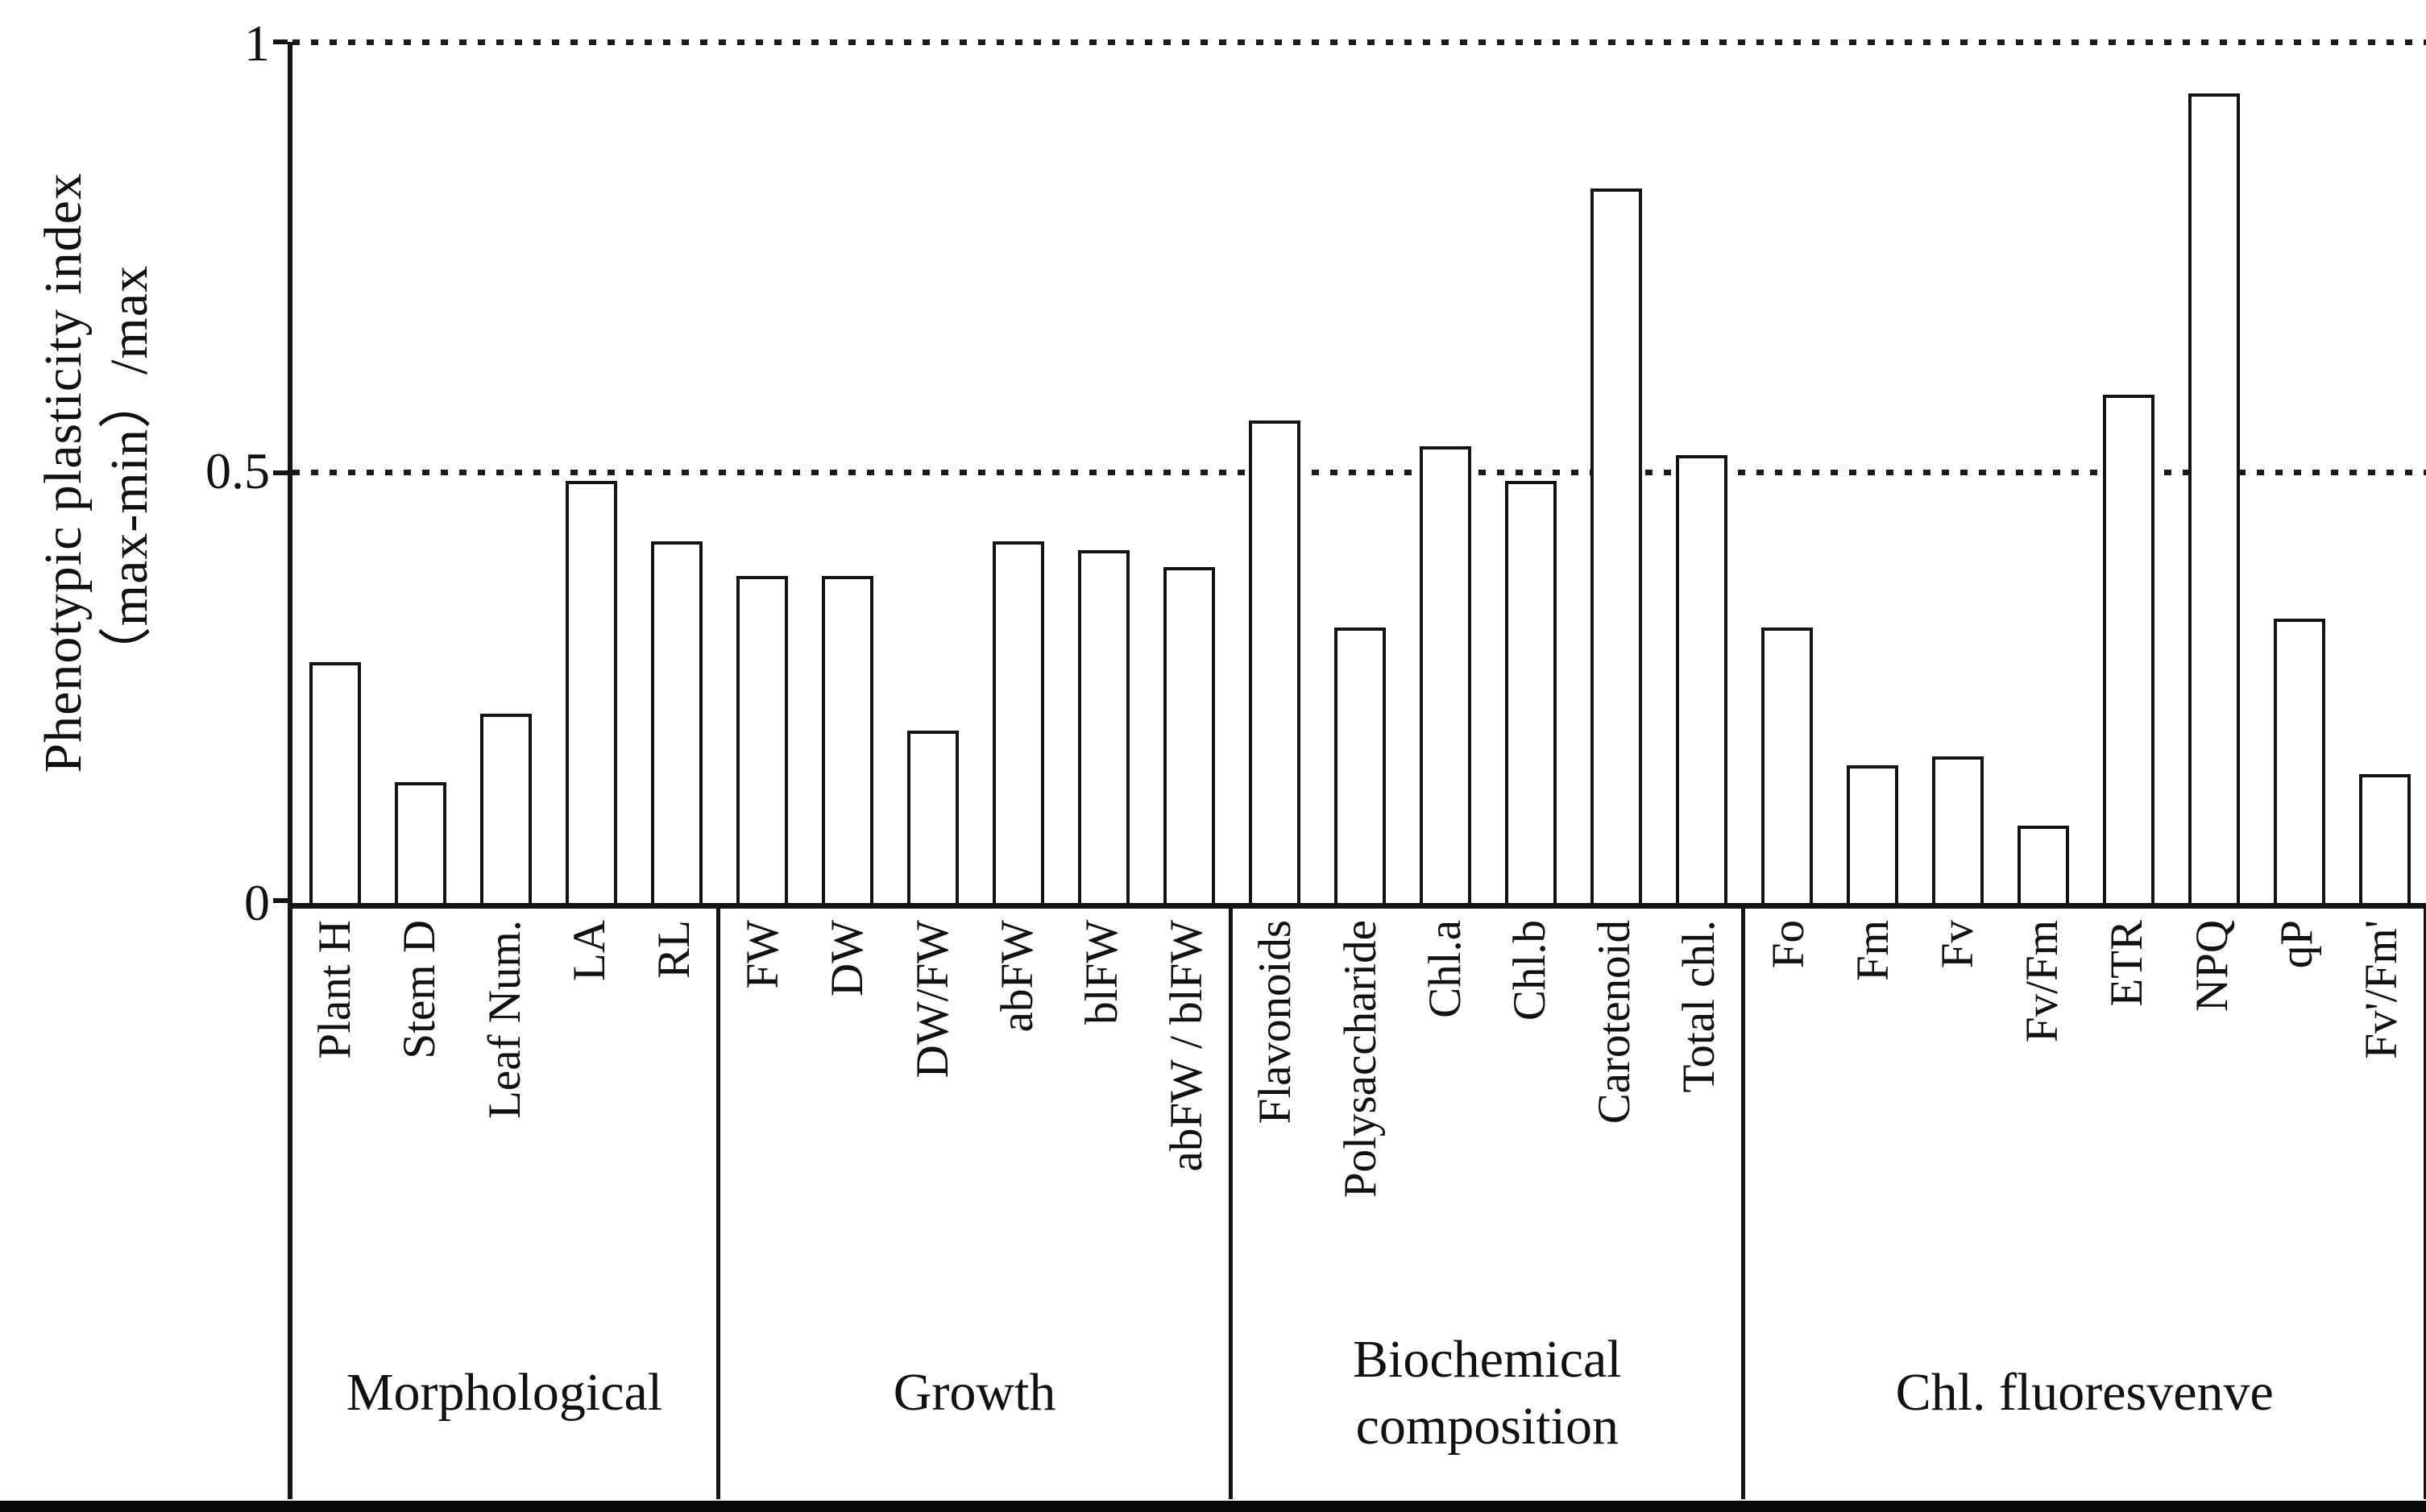  Describe the element at coordinates (1699, 1007) in the screenshot. I see `tick-label-total-chl: Total chl.` at that location.